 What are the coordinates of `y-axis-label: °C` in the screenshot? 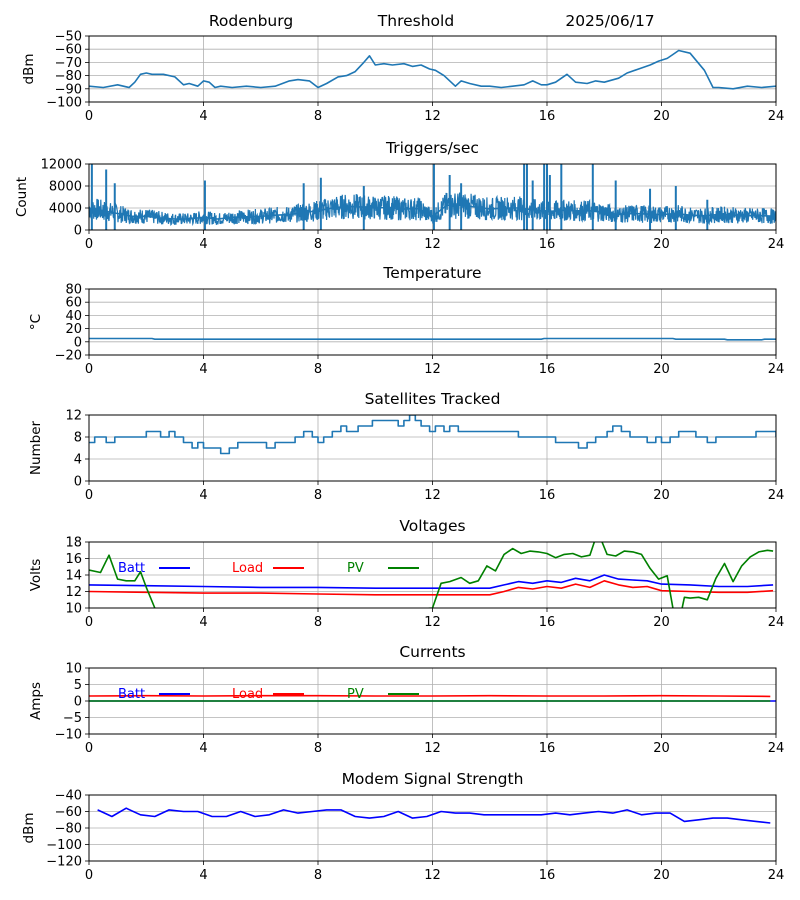 It's located at (36, 322).